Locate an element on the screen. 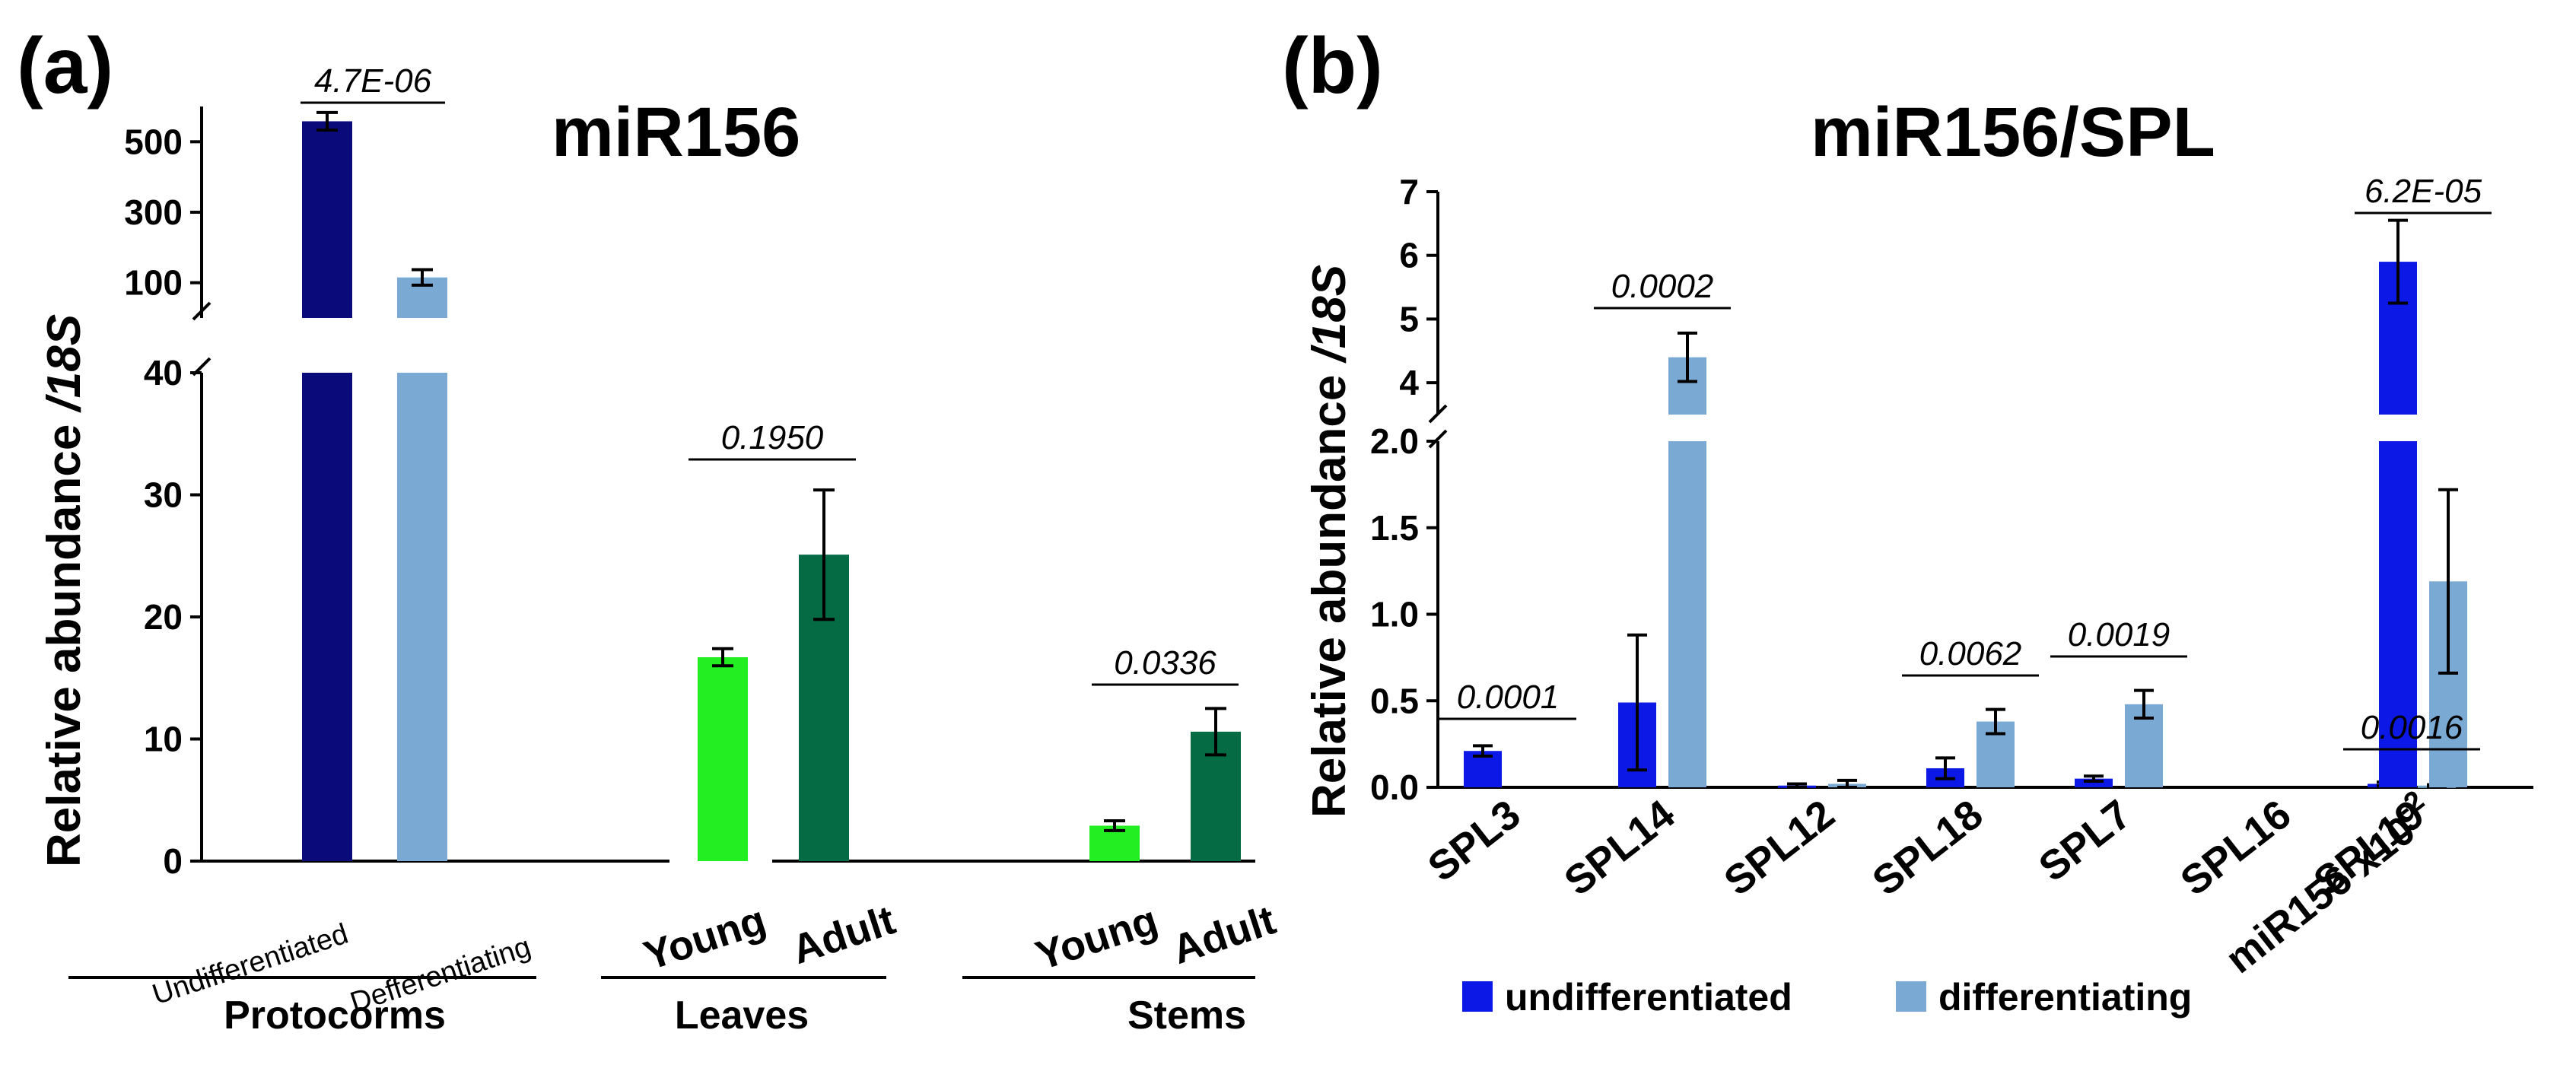  panel-a-y-axis-title: Relative abundance /18S is located at coordinates (64, 590).